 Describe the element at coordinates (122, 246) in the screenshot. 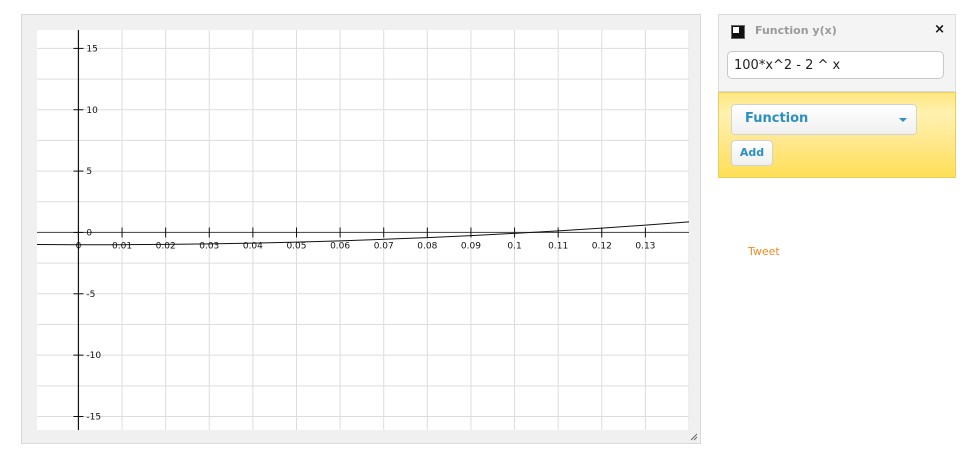

I see `x-tick-label: 0.01` at that location.